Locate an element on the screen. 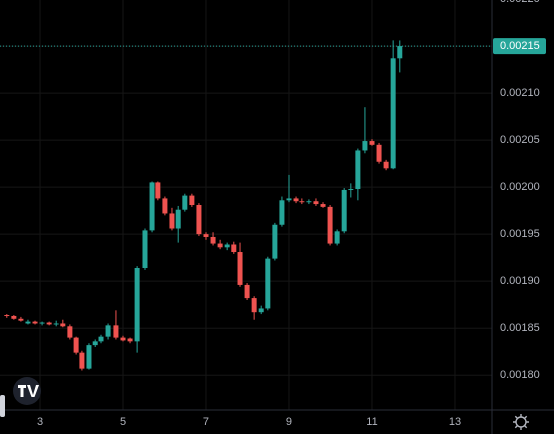  x-tick-label: 13 is located at coordinates (455, 422).